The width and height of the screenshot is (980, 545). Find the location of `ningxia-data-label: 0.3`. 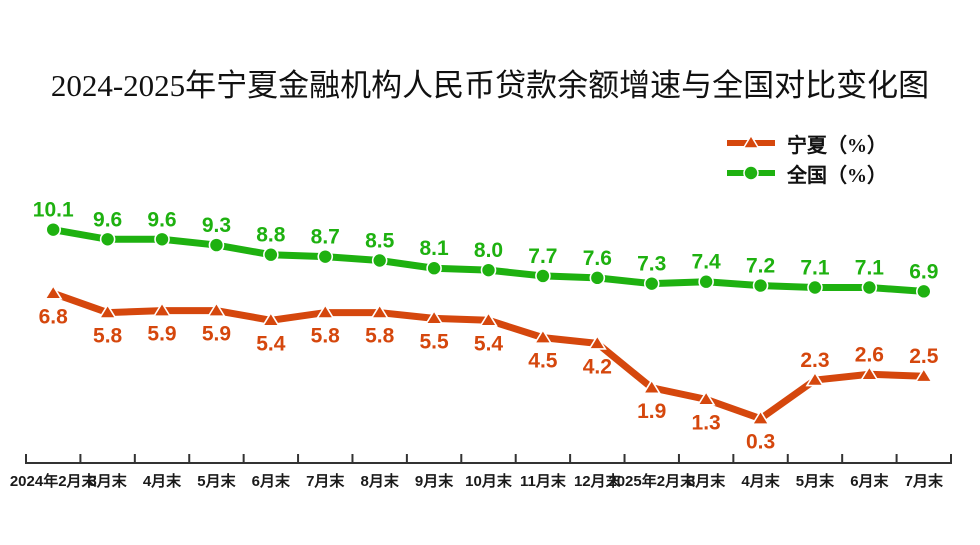

ningxia-data-label: 0.3 is located at coordinates (760, 442).